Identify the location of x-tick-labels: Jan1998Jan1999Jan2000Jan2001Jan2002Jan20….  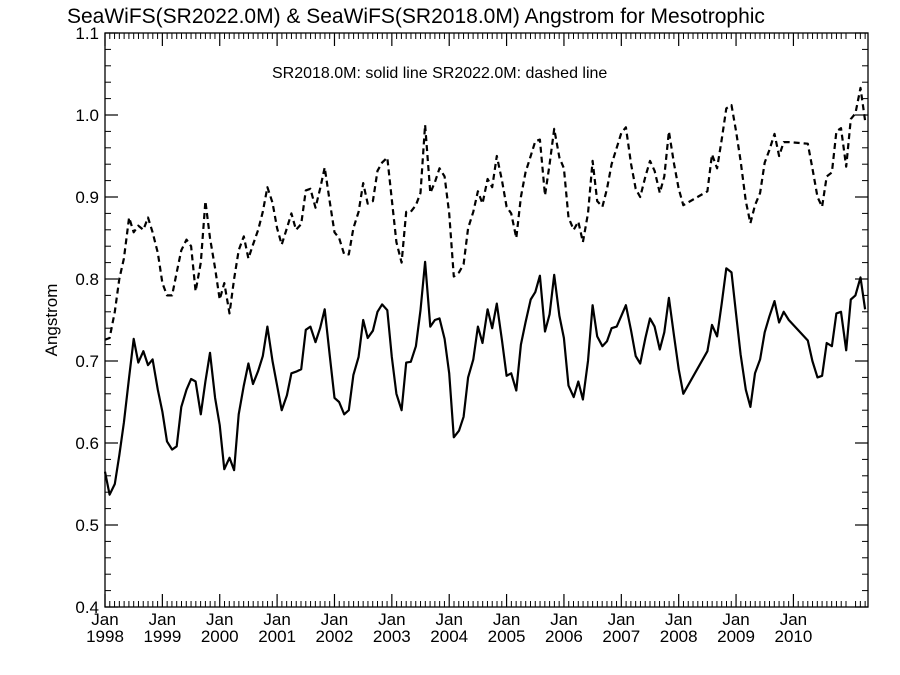
(449, 628).